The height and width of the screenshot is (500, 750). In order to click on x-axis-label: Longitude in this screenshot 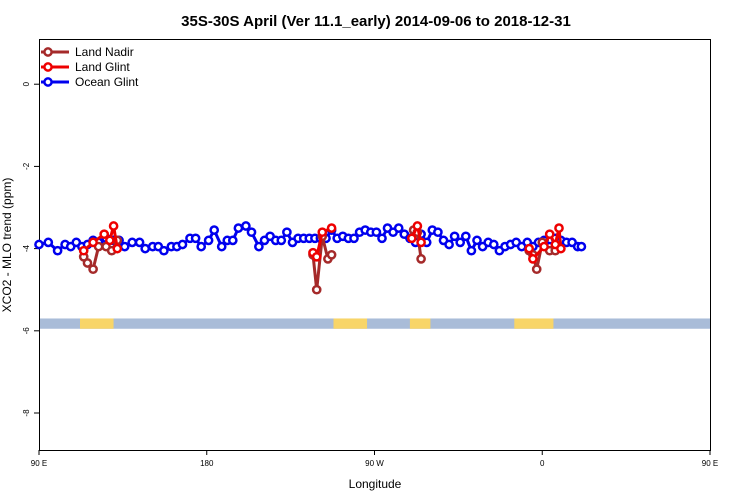, I will do `click(375, 484)`.